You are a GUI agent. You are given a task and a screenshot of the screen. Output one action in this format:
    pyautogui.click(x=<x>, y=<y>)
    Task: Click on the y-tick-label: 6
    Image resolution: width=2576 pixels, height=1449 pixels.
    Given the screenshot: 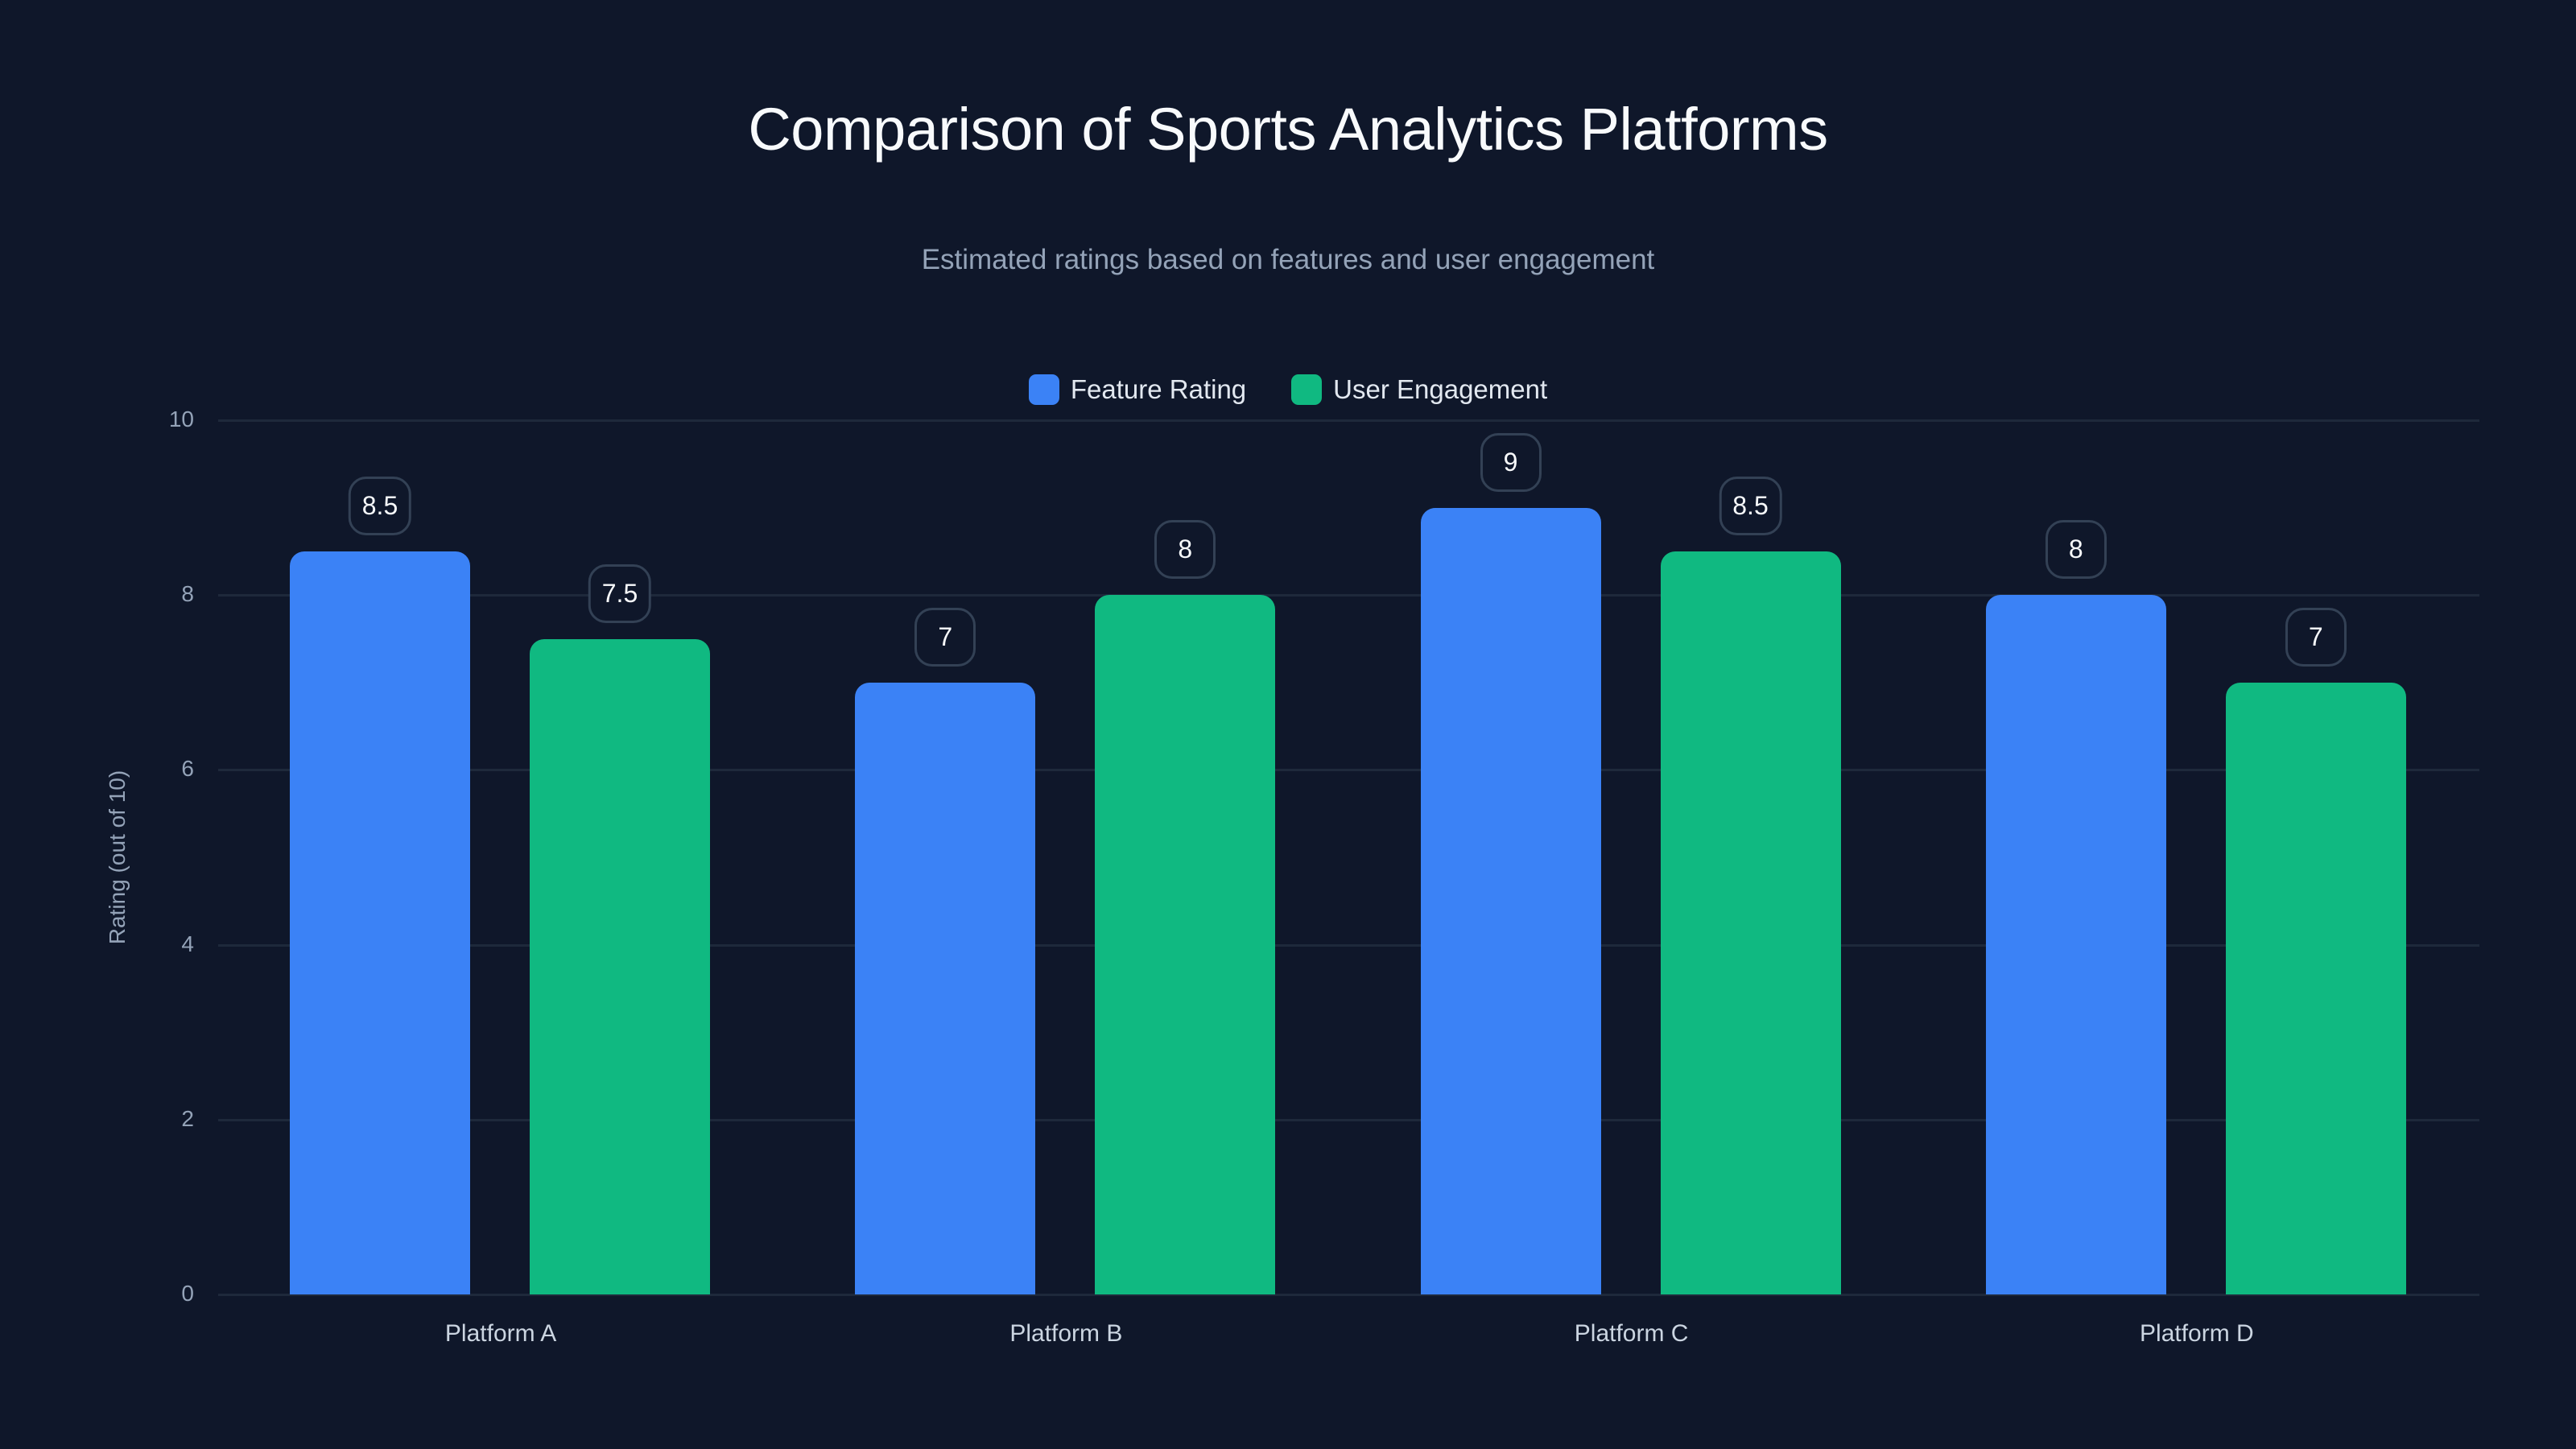 What is the action you would take?
    pyautogui.click(x=187, y=769)
    